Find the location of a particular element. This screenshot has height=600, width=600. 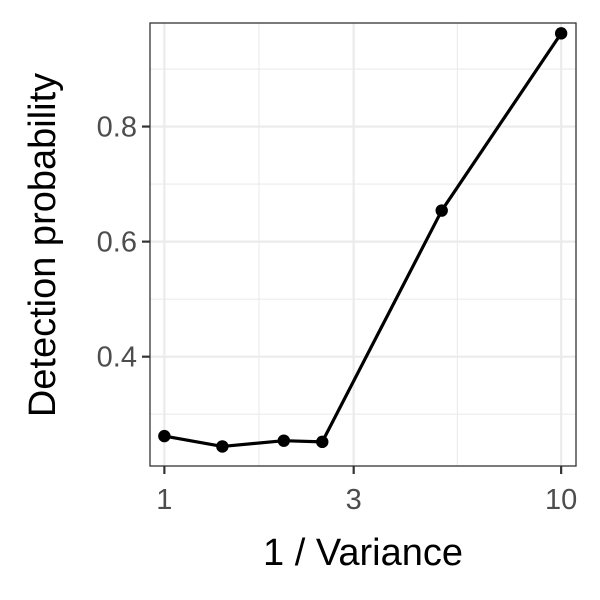

x-tick-label: 10 is located at coordinates (561, 500).